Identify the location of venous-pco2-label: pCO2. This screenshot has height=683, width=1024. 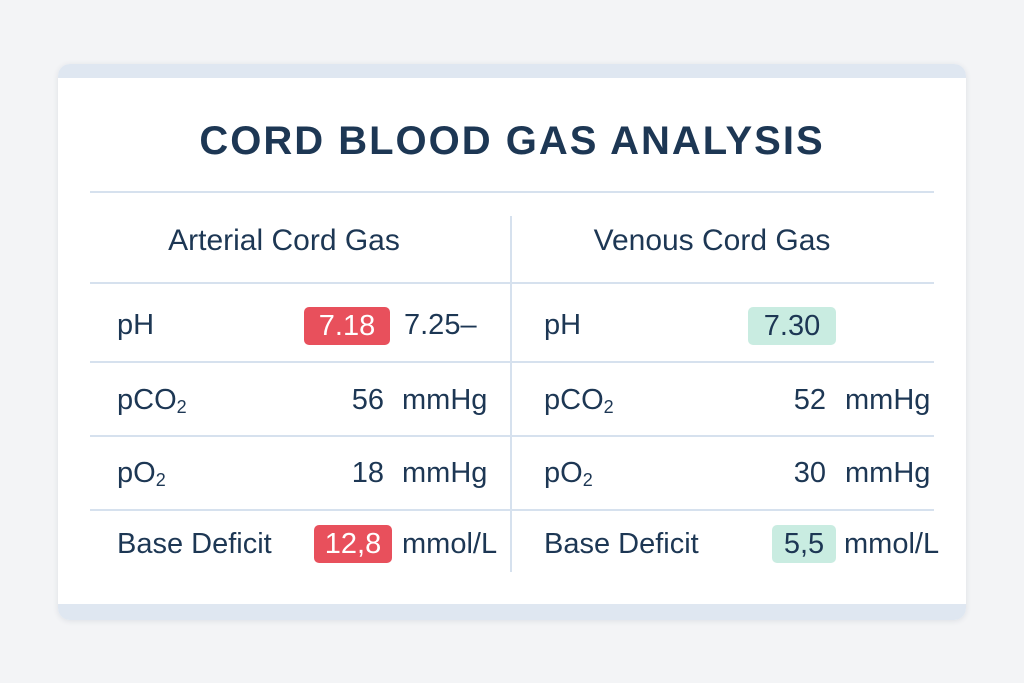
(579, 400).